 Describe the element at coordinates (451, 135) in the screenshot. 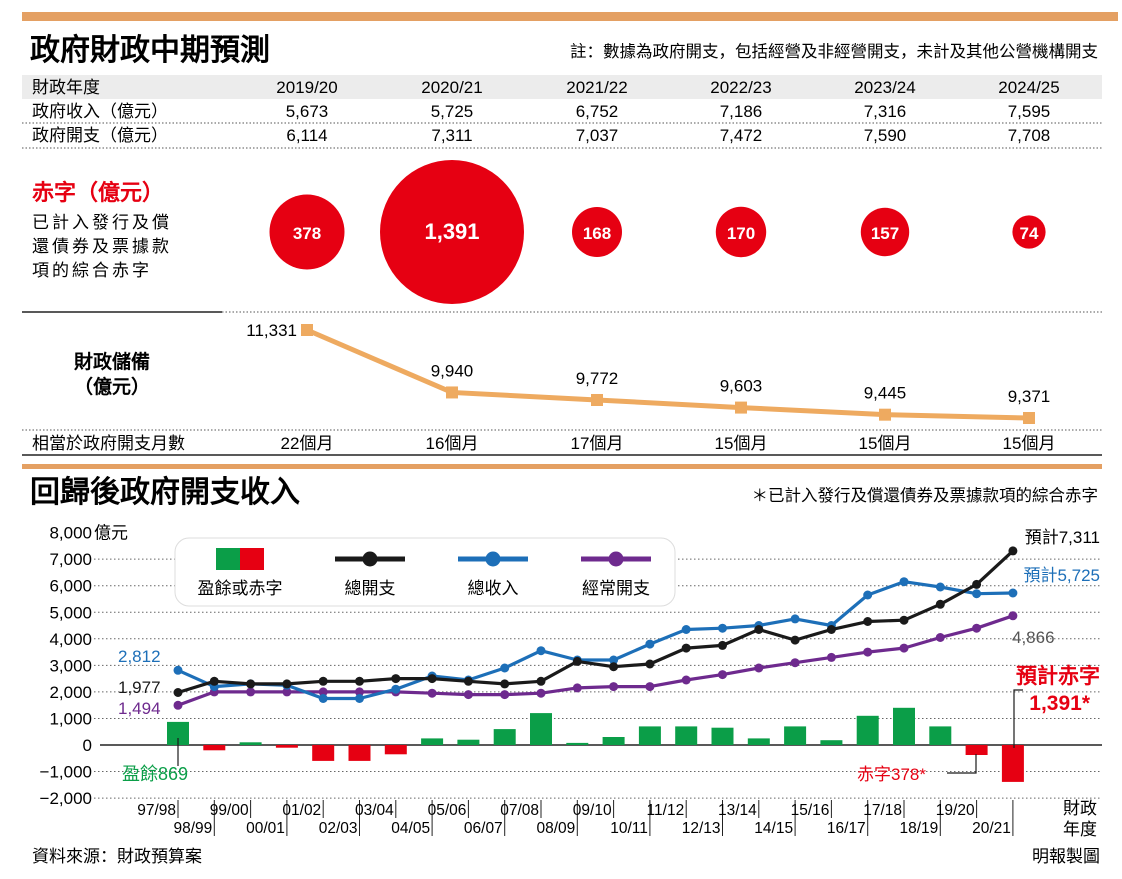

I see `expenditure-value: 7,311` at that location.